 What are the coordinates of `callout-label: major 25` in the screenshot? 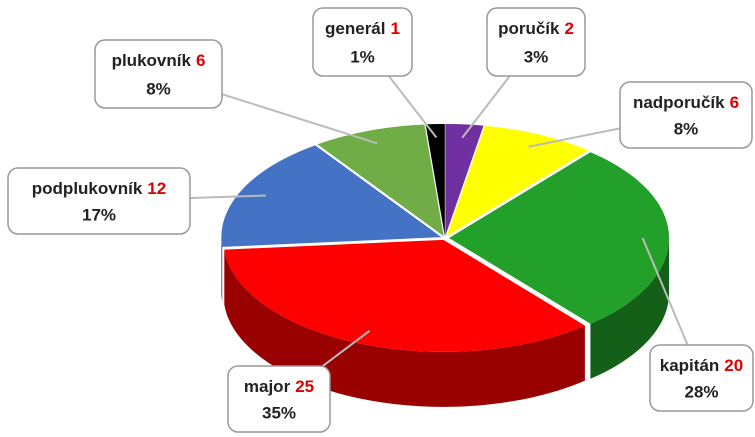 It's located at (279, 386).